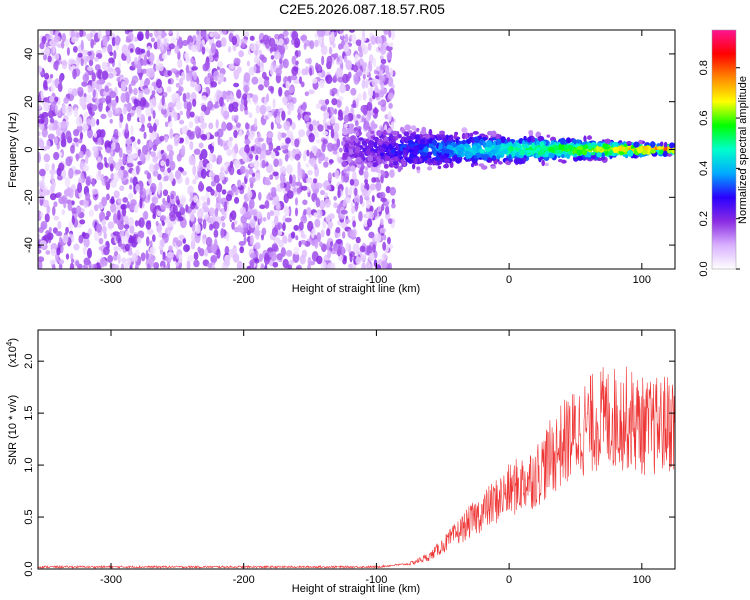  What do you see at coordinates (12, 353) in the screenshot?
I see `snr-multiplier: (x104)` at bounding box center [12, 353].